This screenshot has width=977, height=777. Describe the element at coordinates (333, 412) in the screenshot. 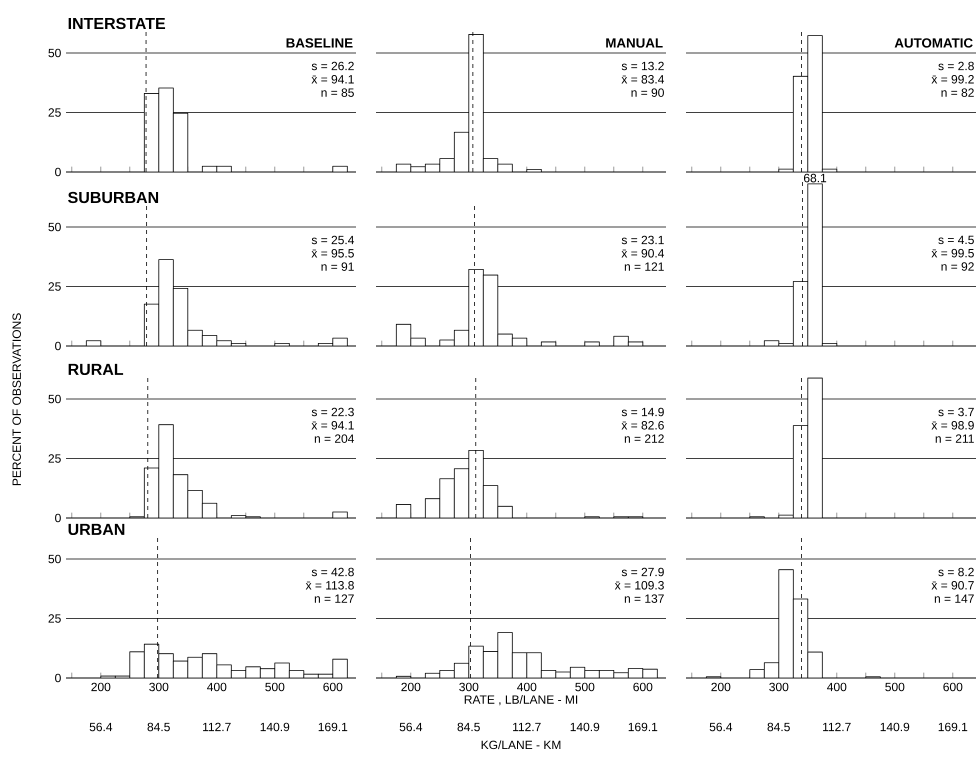

I see `annotation: s = 22.3` at that location.